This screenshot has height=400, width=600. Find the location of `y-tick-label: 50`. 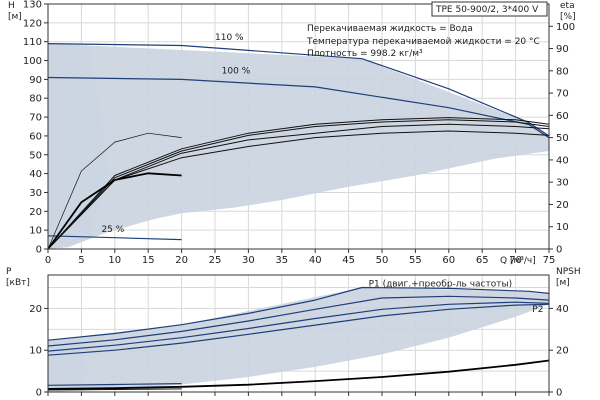

y-tick-label: 50 is located at coordinates (35, 155).